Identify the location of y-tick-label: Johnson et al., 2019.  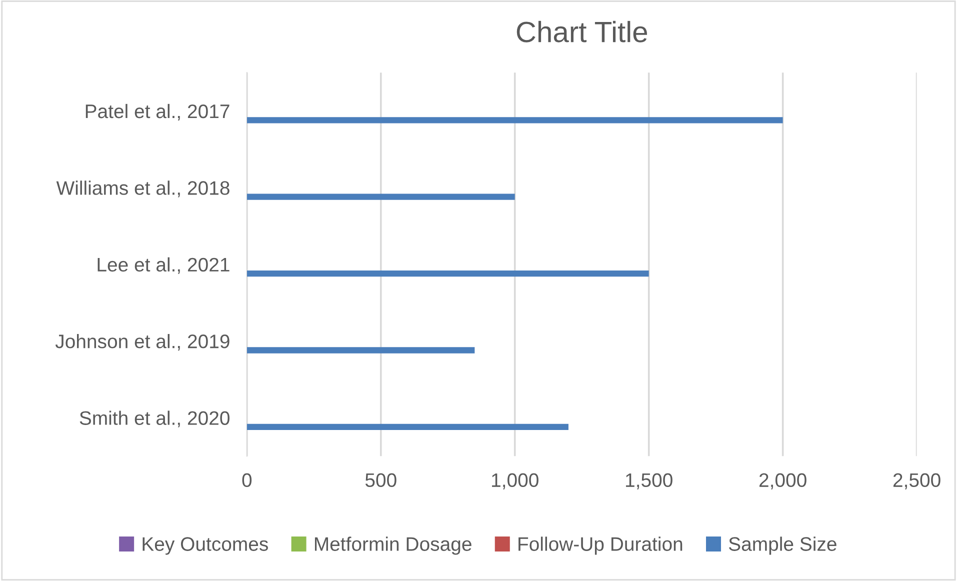
(142, 342).